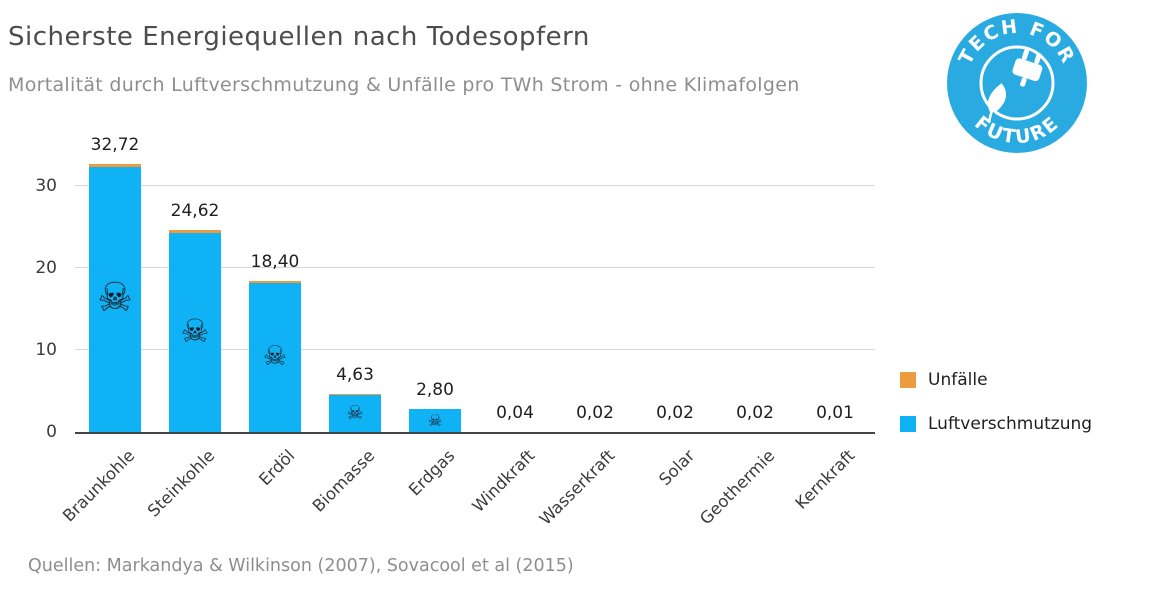 The width and height of the screenshot is (1163, 601). I want to click on x-axis-label-braunkohle: Braunkohle, so click(98, 486).